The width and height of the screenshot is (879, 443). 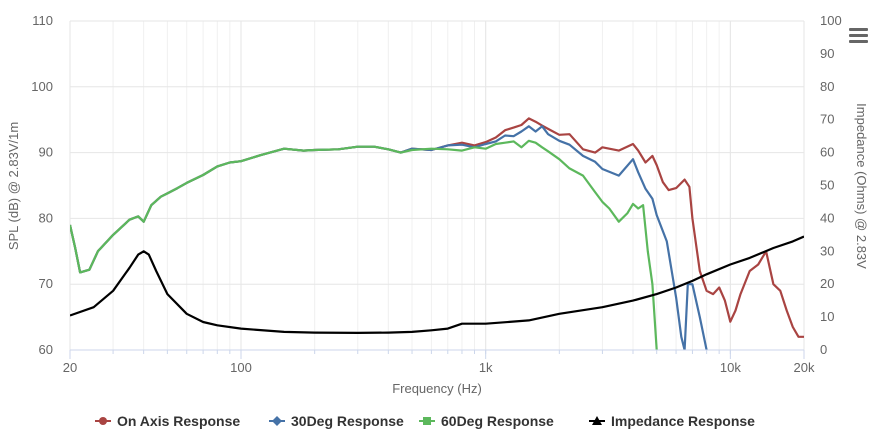 What do you see at coordinates (827, 217) in the screenshot?
I see `y2-tick-label: 40` at bounding box center [827, 217].